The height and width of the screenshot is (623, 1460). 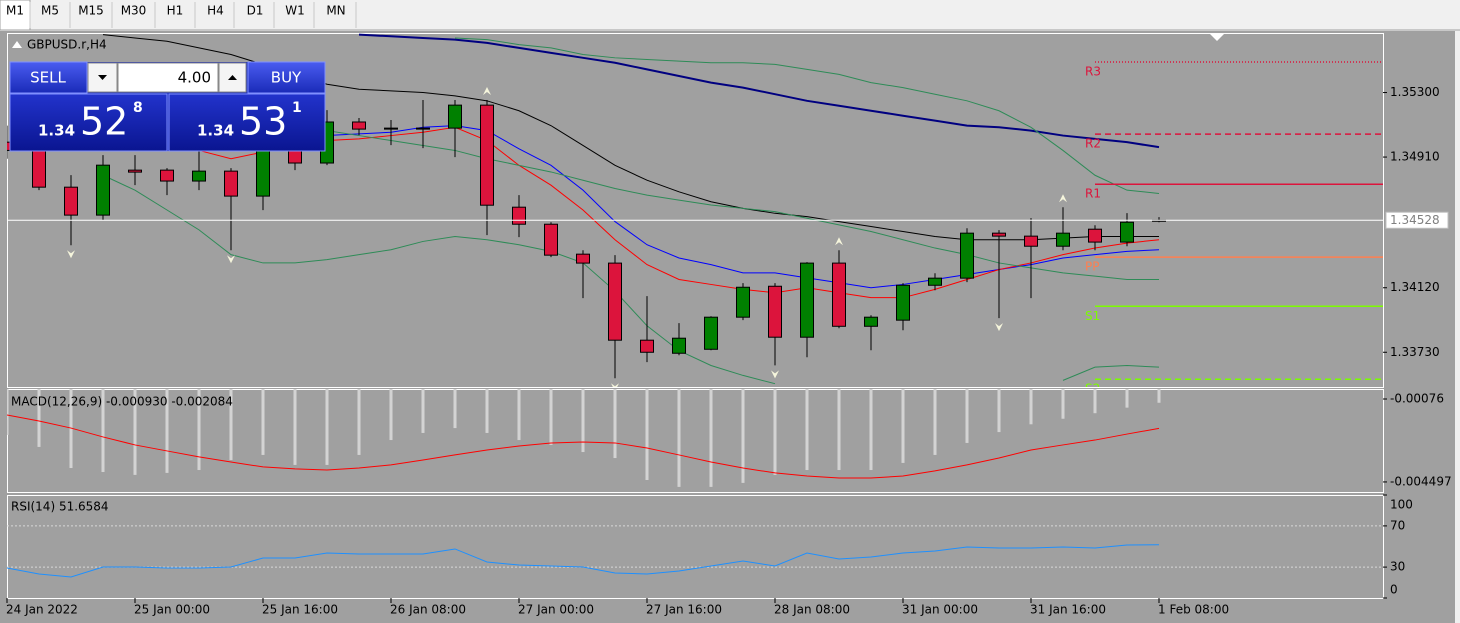 What do you see at coordinates (1401, 505) in the screenshot?
I see `y-tick-label: 100` at bounding box center [1401, 505].